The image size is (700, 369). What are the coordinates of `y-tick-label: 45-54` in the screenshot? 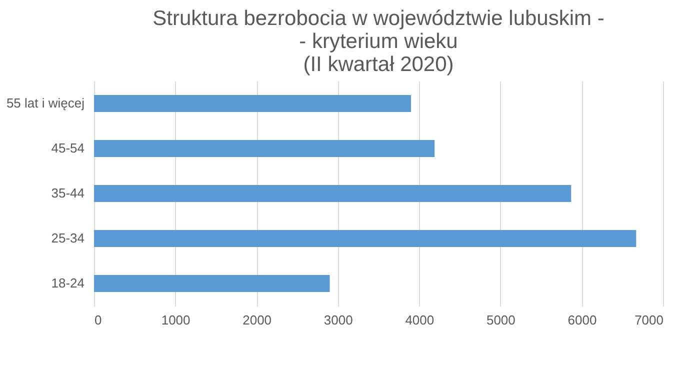 It's located at (67, 148).